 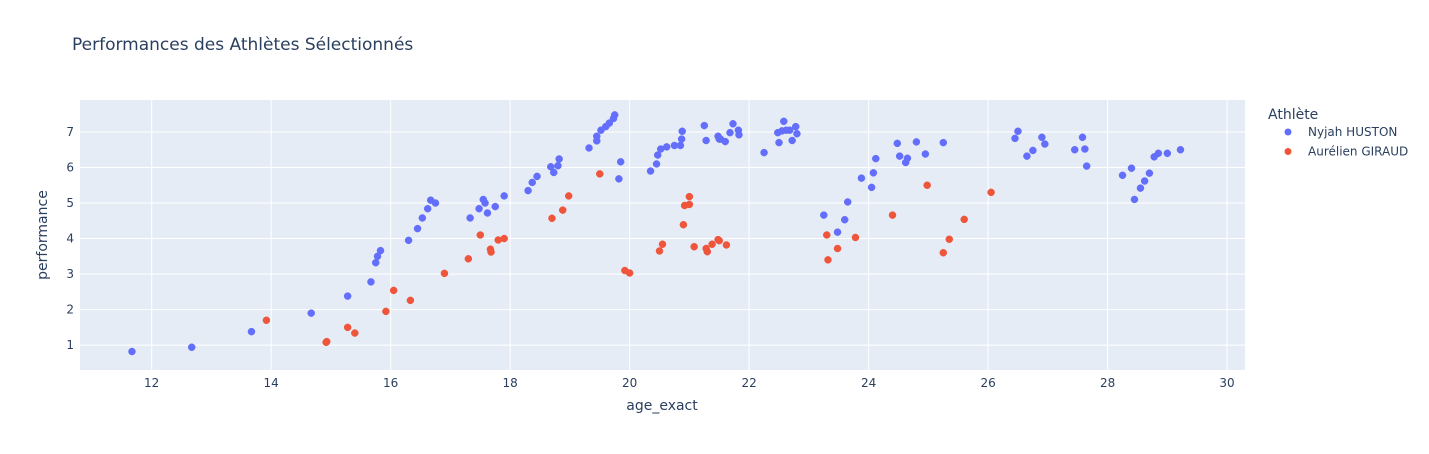 I want to click on x-tick-label: 16, so click(x=390, y=383).